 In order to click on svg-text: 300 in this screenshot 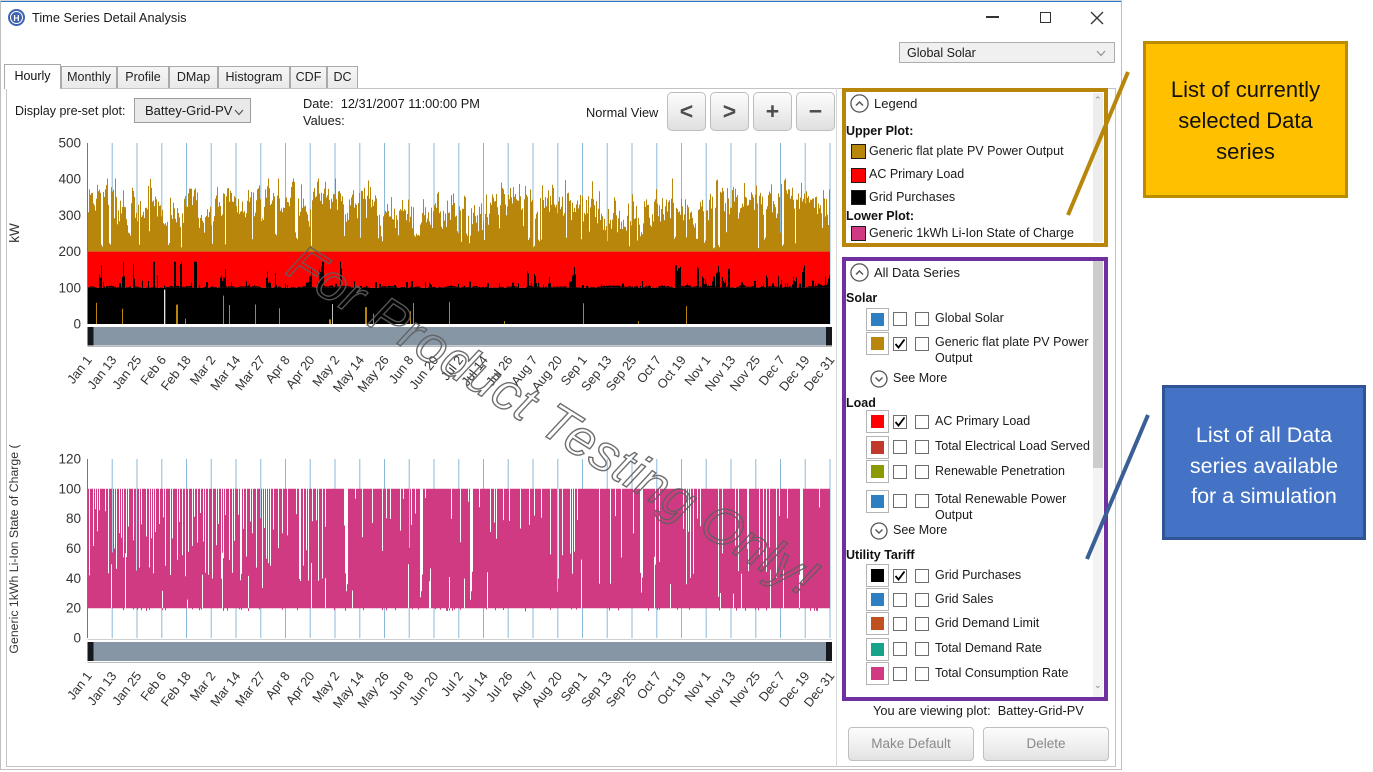, I will do `click(69, 215)`.